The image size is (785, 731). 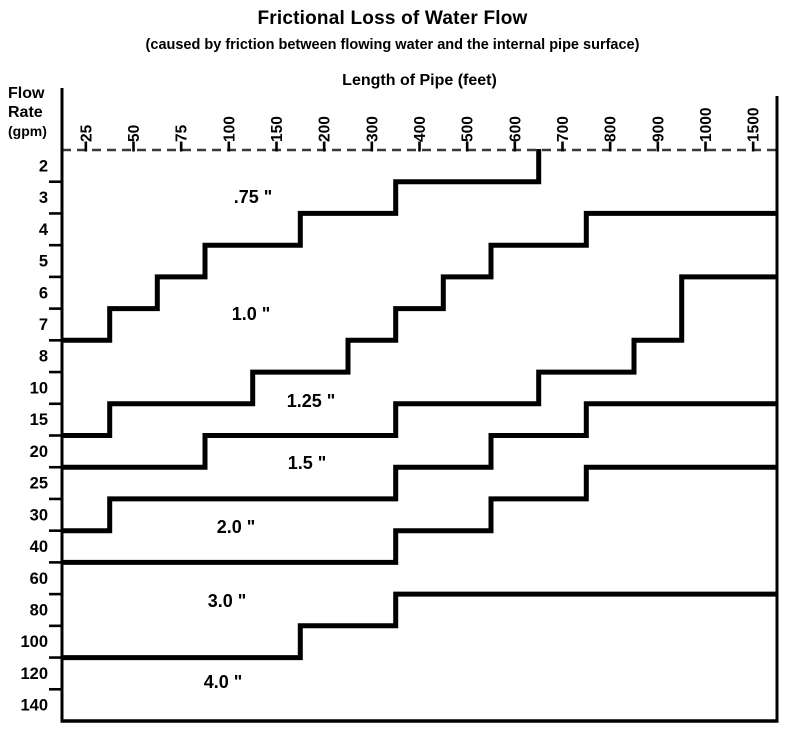 What do you see at coordinates (372, 129) in the screenshot?
I see `x-tick-label: 300` at bounding box center [372, 129].